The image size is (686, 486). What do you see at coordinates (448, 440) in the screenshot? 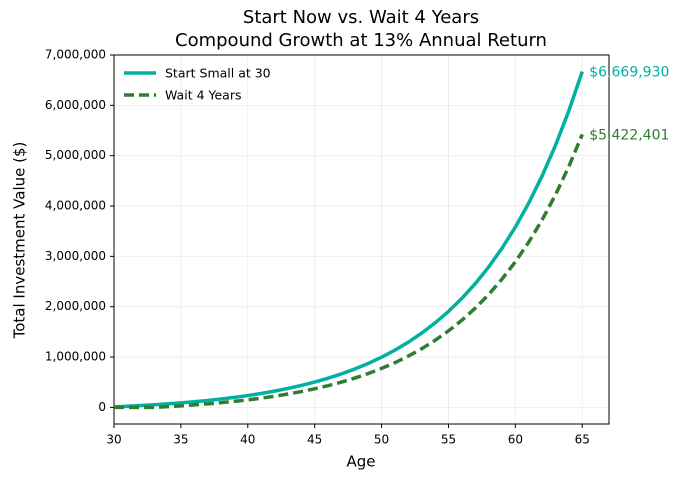
I see `x-tick-label: 55` at bounding box center [448, 440].